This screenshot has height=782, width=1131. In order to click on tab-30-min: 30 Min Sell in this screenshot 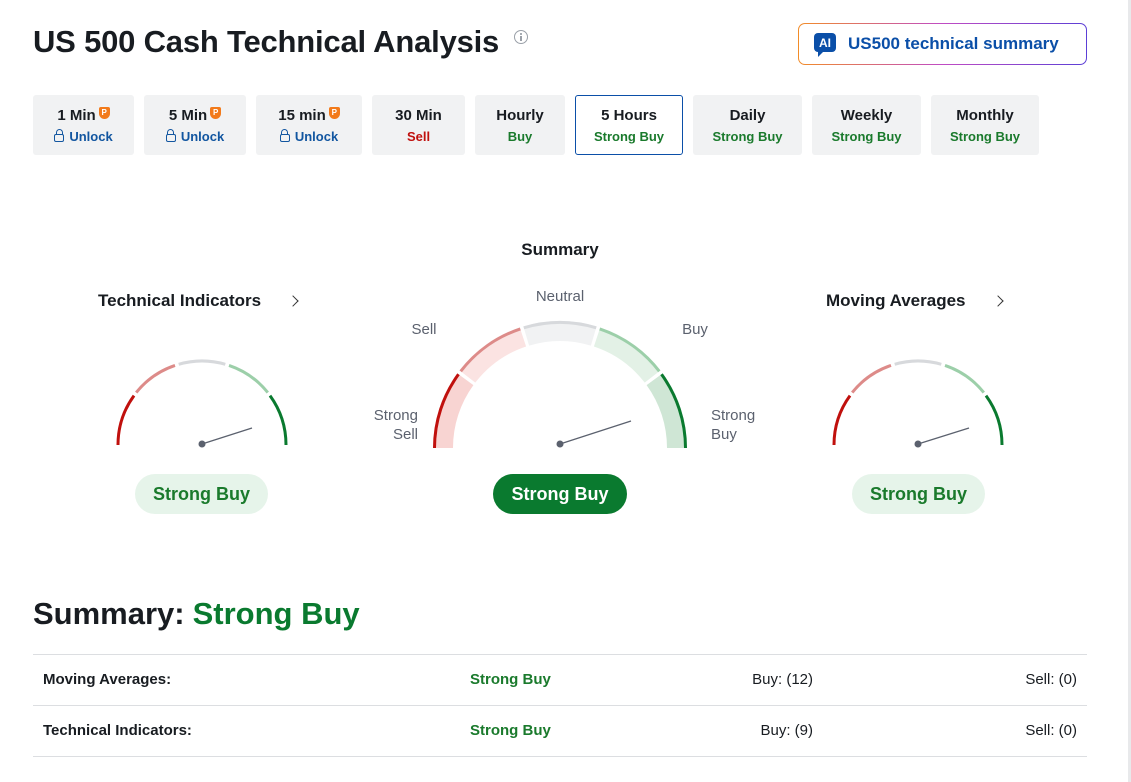, I will do `click(418, 125)`.